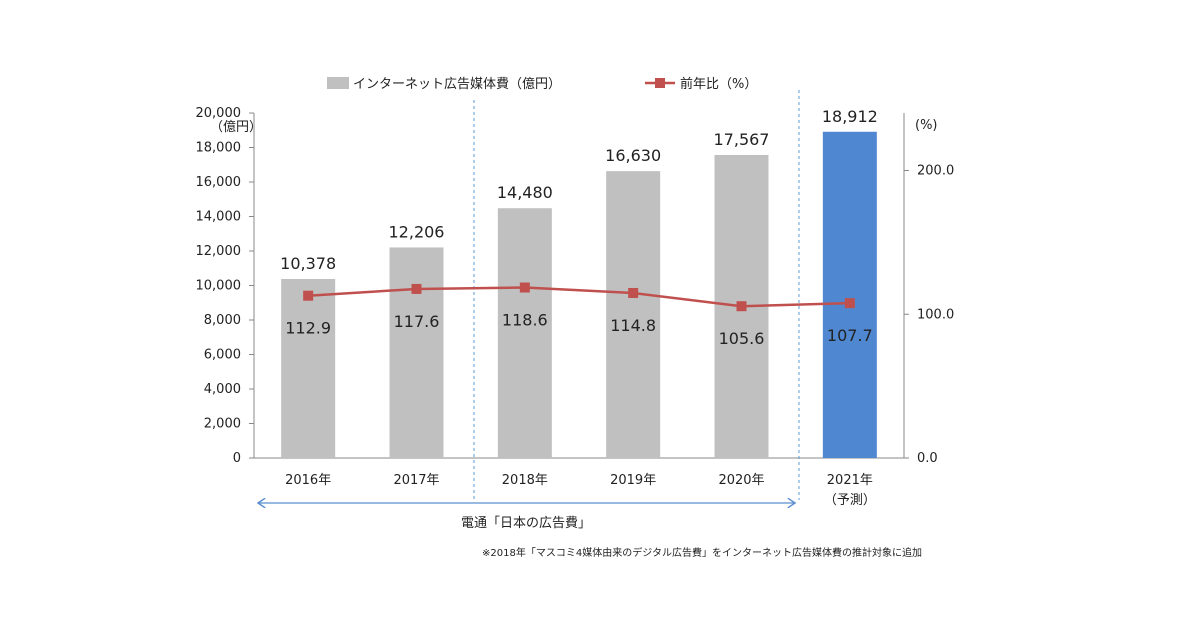 Image resolution: width=1200 pixels, height=633 pixels. What do you see at coordinates (222, 355) in the screenshot?
I see `y-left-tick-label: 6,000` at bounding box center [222, 355].